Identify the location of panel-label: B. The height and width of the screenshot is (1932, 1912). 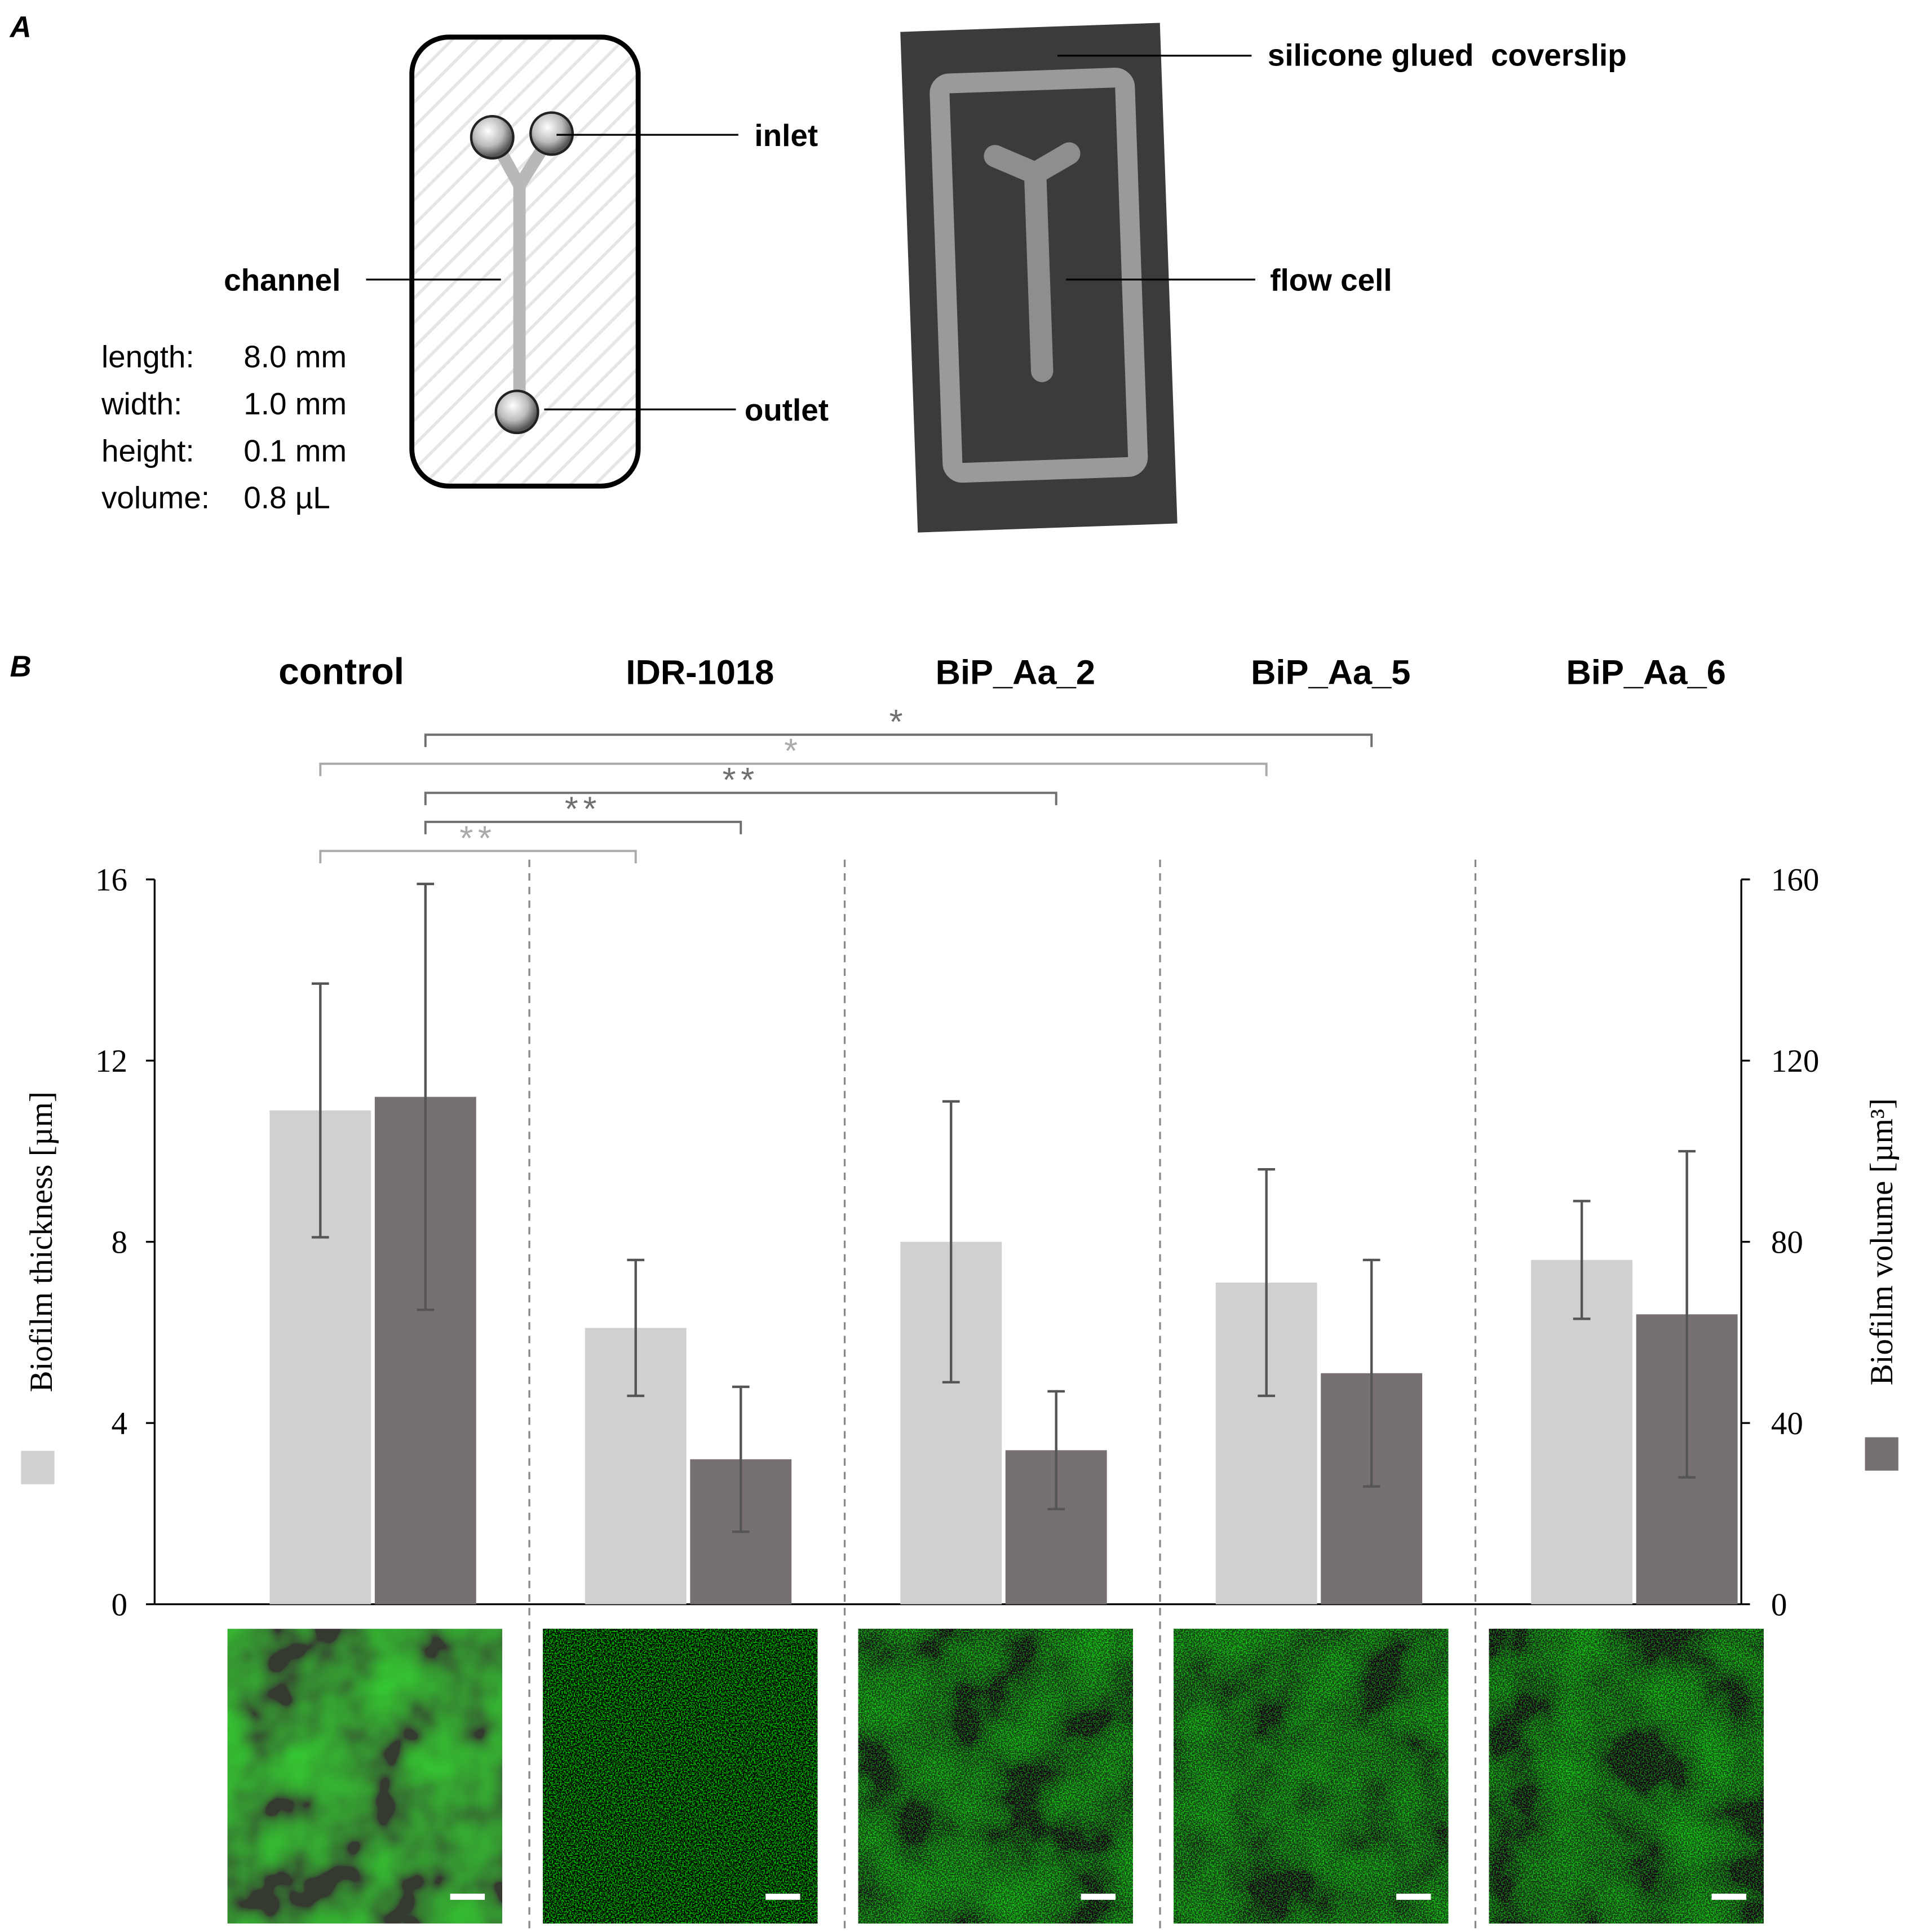
(21, 666).